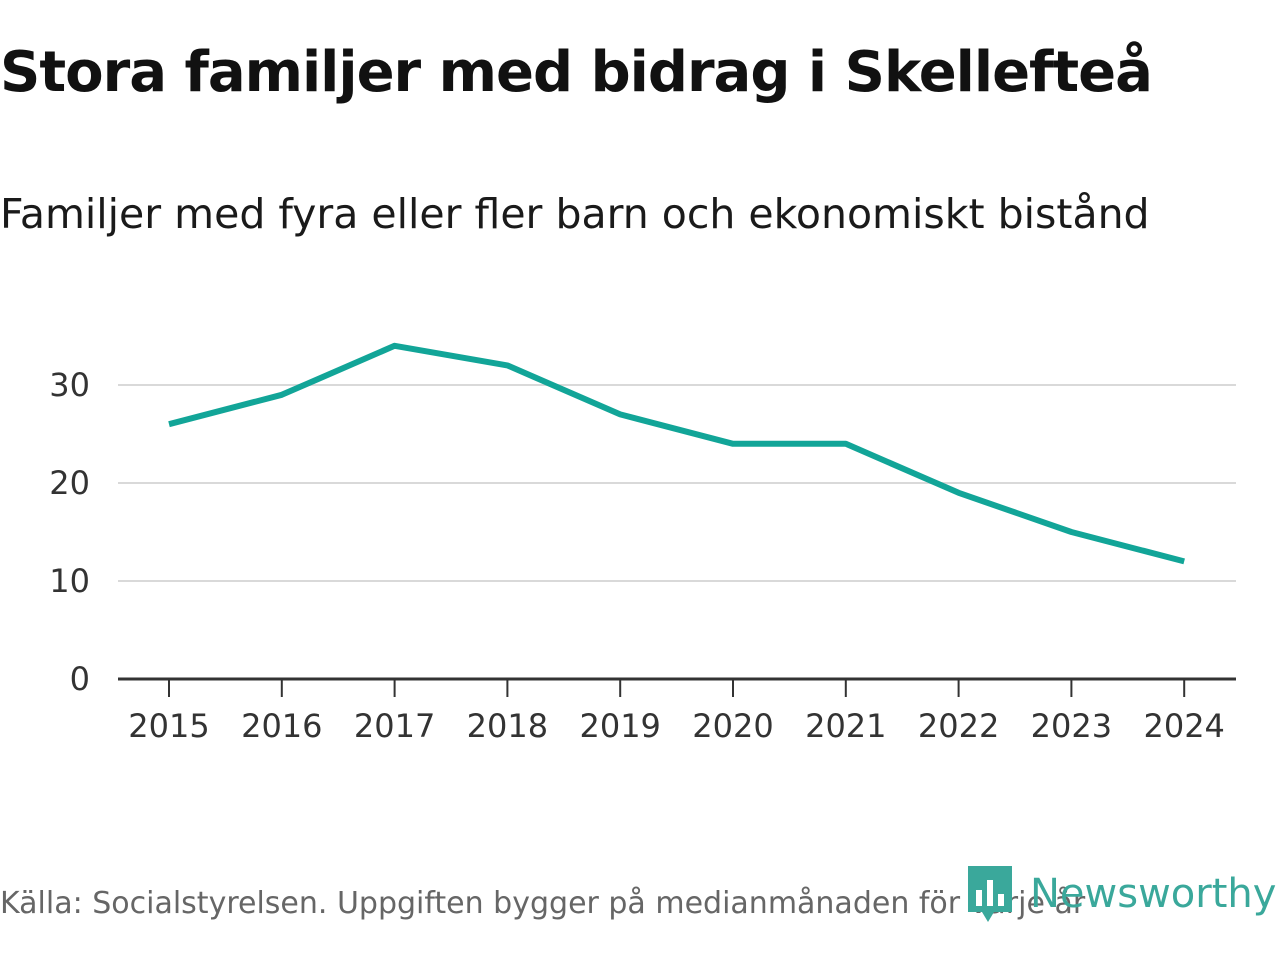  Describe the element at coordinates (80, 679) in the screenshot. I see `y-tick-label-0: 0` at that location.